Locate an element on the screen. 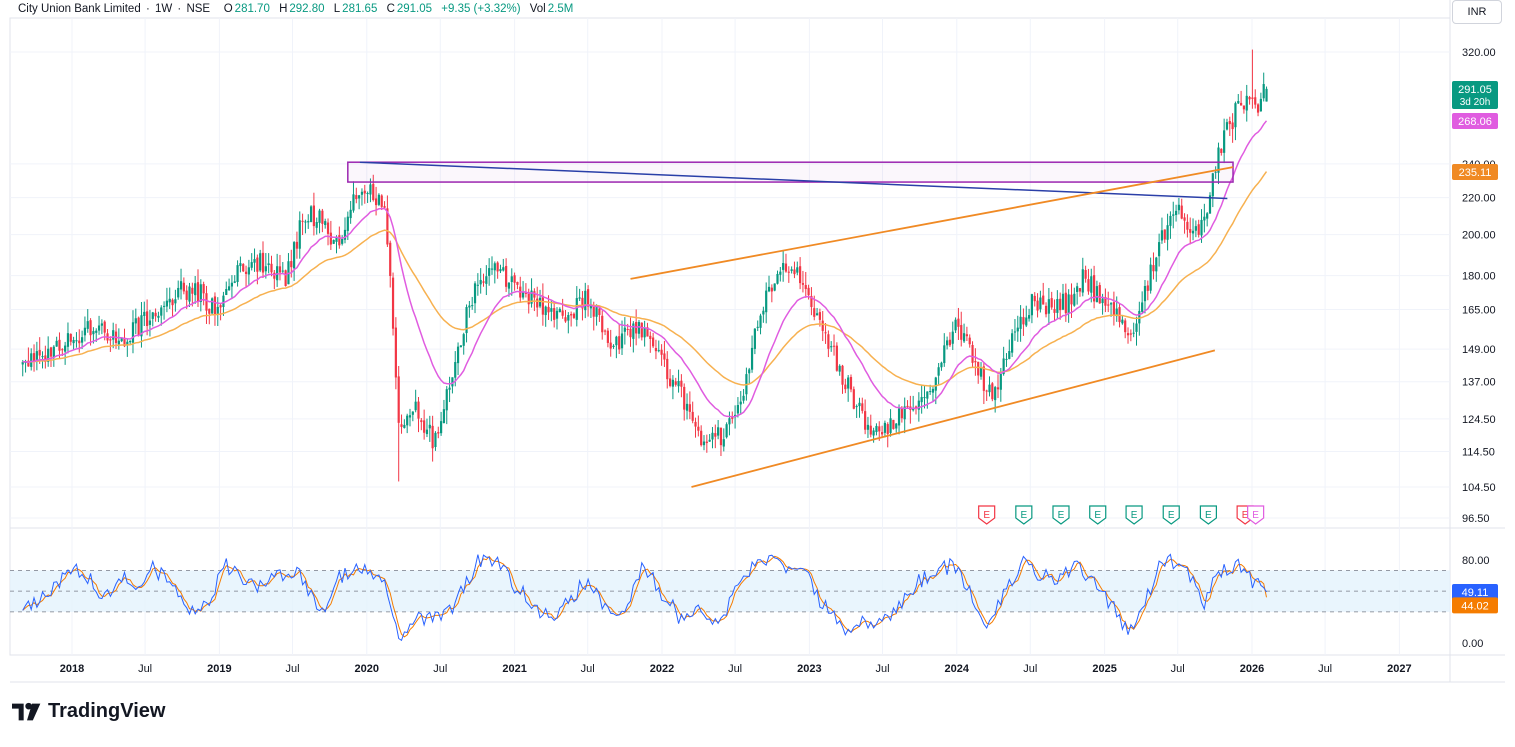  price-tick-label: 180.00 is located at coordinates (1479, 277).